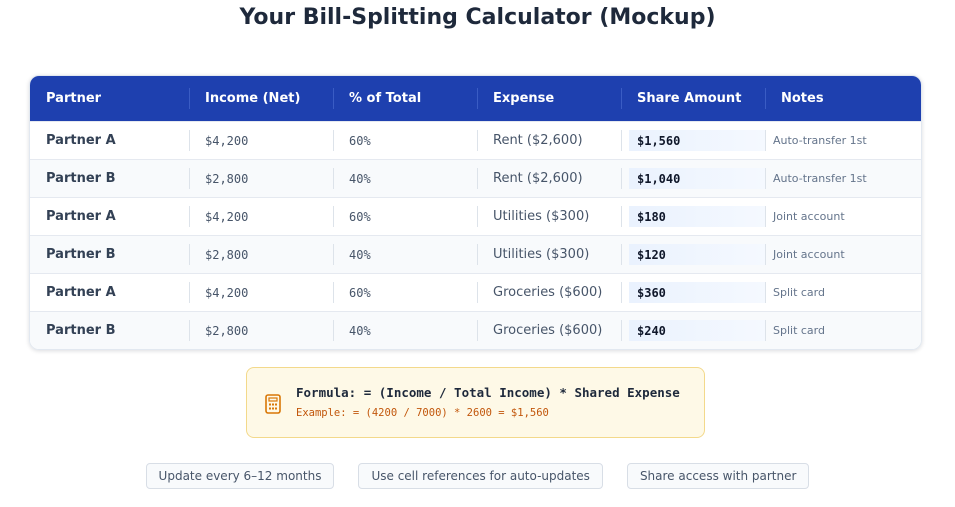 This screenshot has width=955, height=507. Describe the element at coordinates (697, 330) in the screenshot. I see `share-amount: $240` at that location.